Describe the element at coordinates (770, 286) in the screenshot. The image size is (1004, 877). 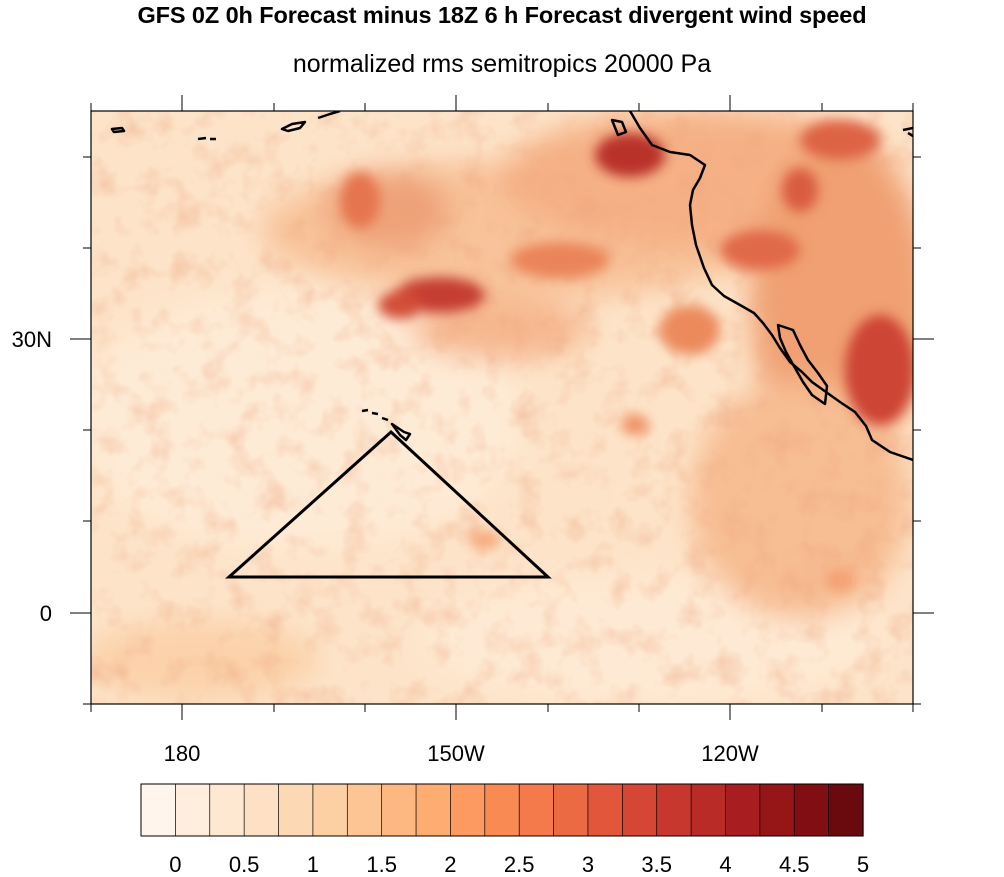
I see `north-america-coastline` at that location.